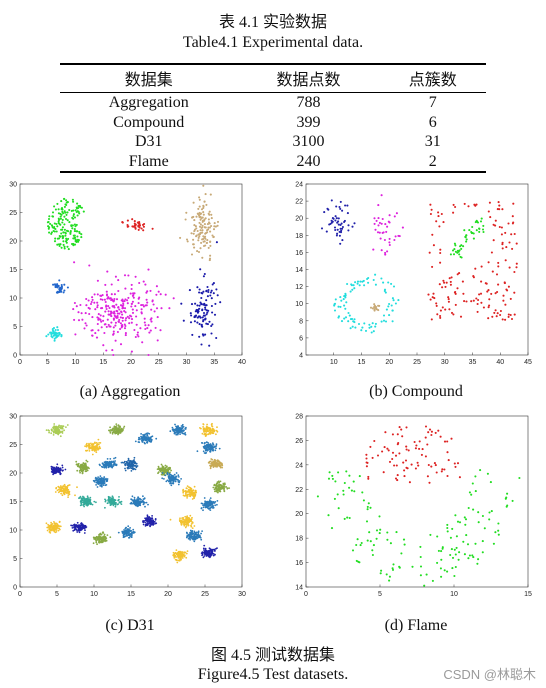 The width and height of the screenshot is (546, 688). I want to click on table-title-en: Table4.1 Experimental data., so click(273, 42).